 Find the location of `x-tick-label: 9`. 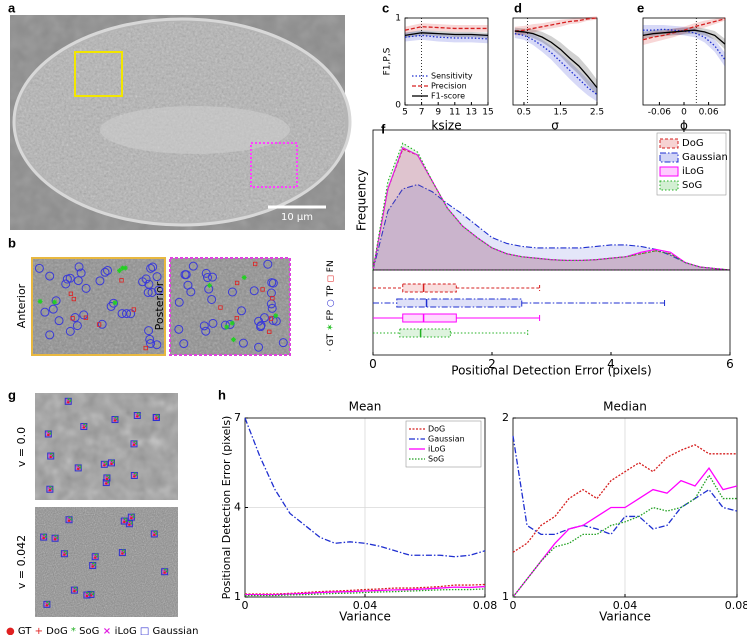

x-tick-label: 9 is located at coordinates (438, 113).